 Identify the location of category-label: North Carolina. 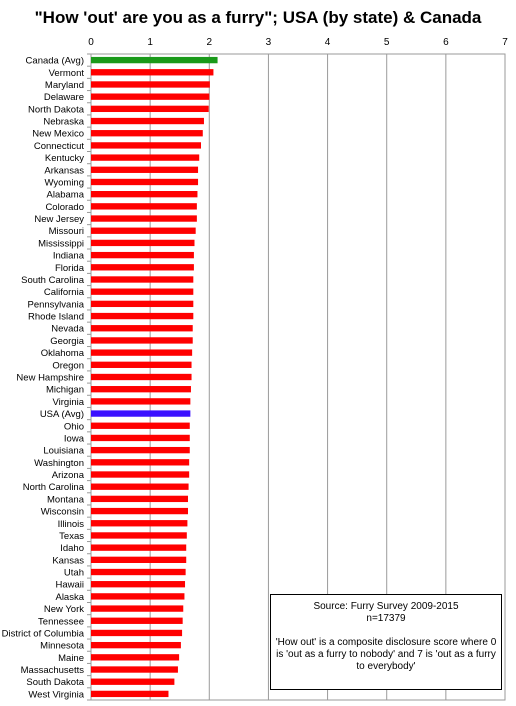
(54, 487).